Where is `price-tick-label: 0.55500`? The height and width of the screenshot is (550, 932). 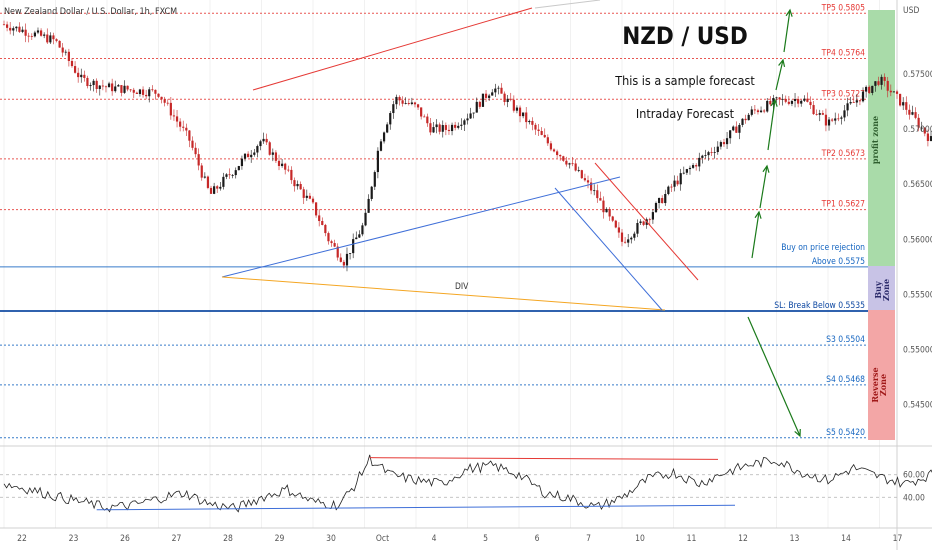 price-tick-label: 0.55500 is located at coordinates (917, 295).